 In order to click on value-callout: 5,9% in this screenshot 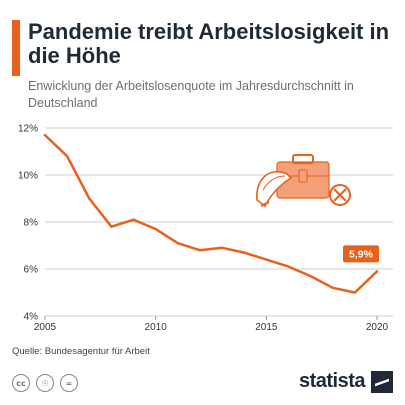, I will do `click(361, 254)`.